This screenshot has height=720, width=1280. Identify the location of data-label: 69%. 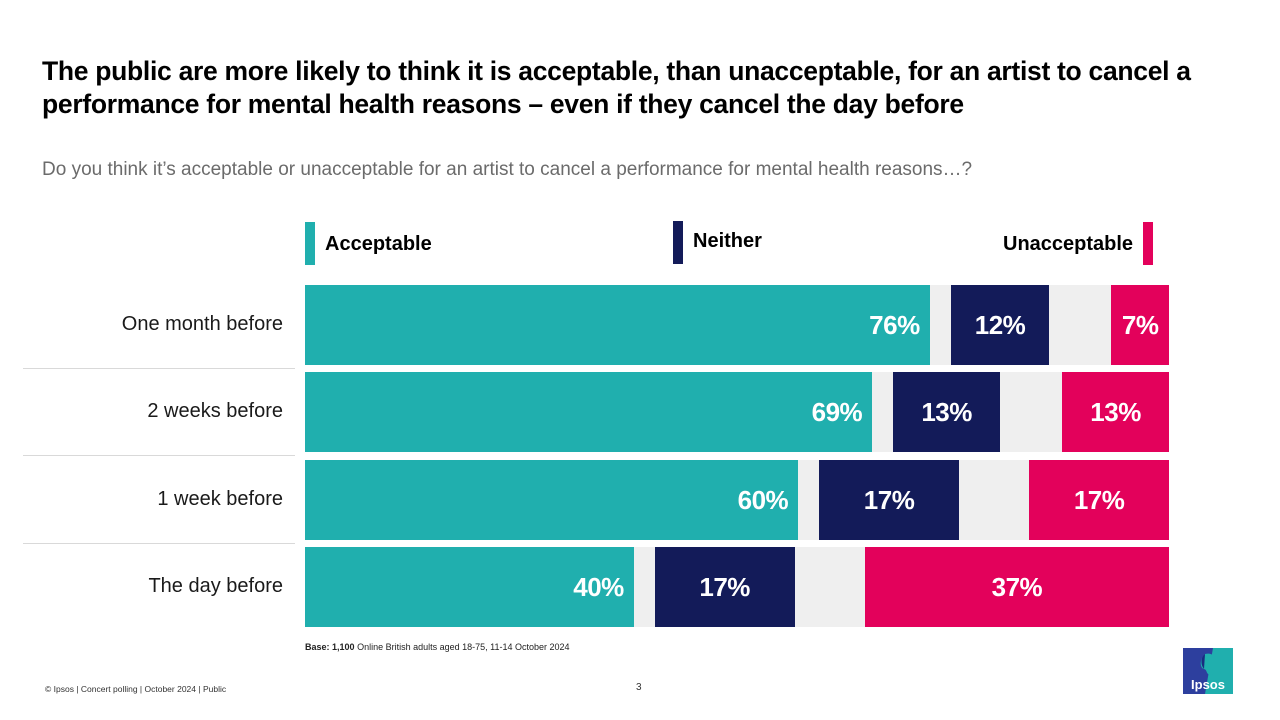
(837, 411).